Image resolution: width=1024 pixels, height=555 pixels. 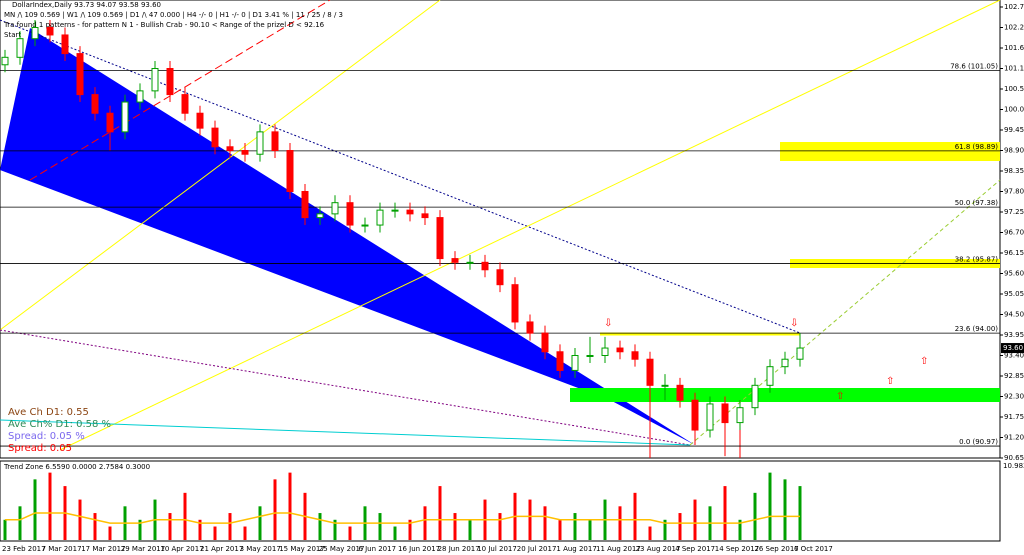 What do you see at coordinates (419, 549) in the screenshot?
I see `x-tick-label: 16 Jun 2017` at bounding box center [419, 549].